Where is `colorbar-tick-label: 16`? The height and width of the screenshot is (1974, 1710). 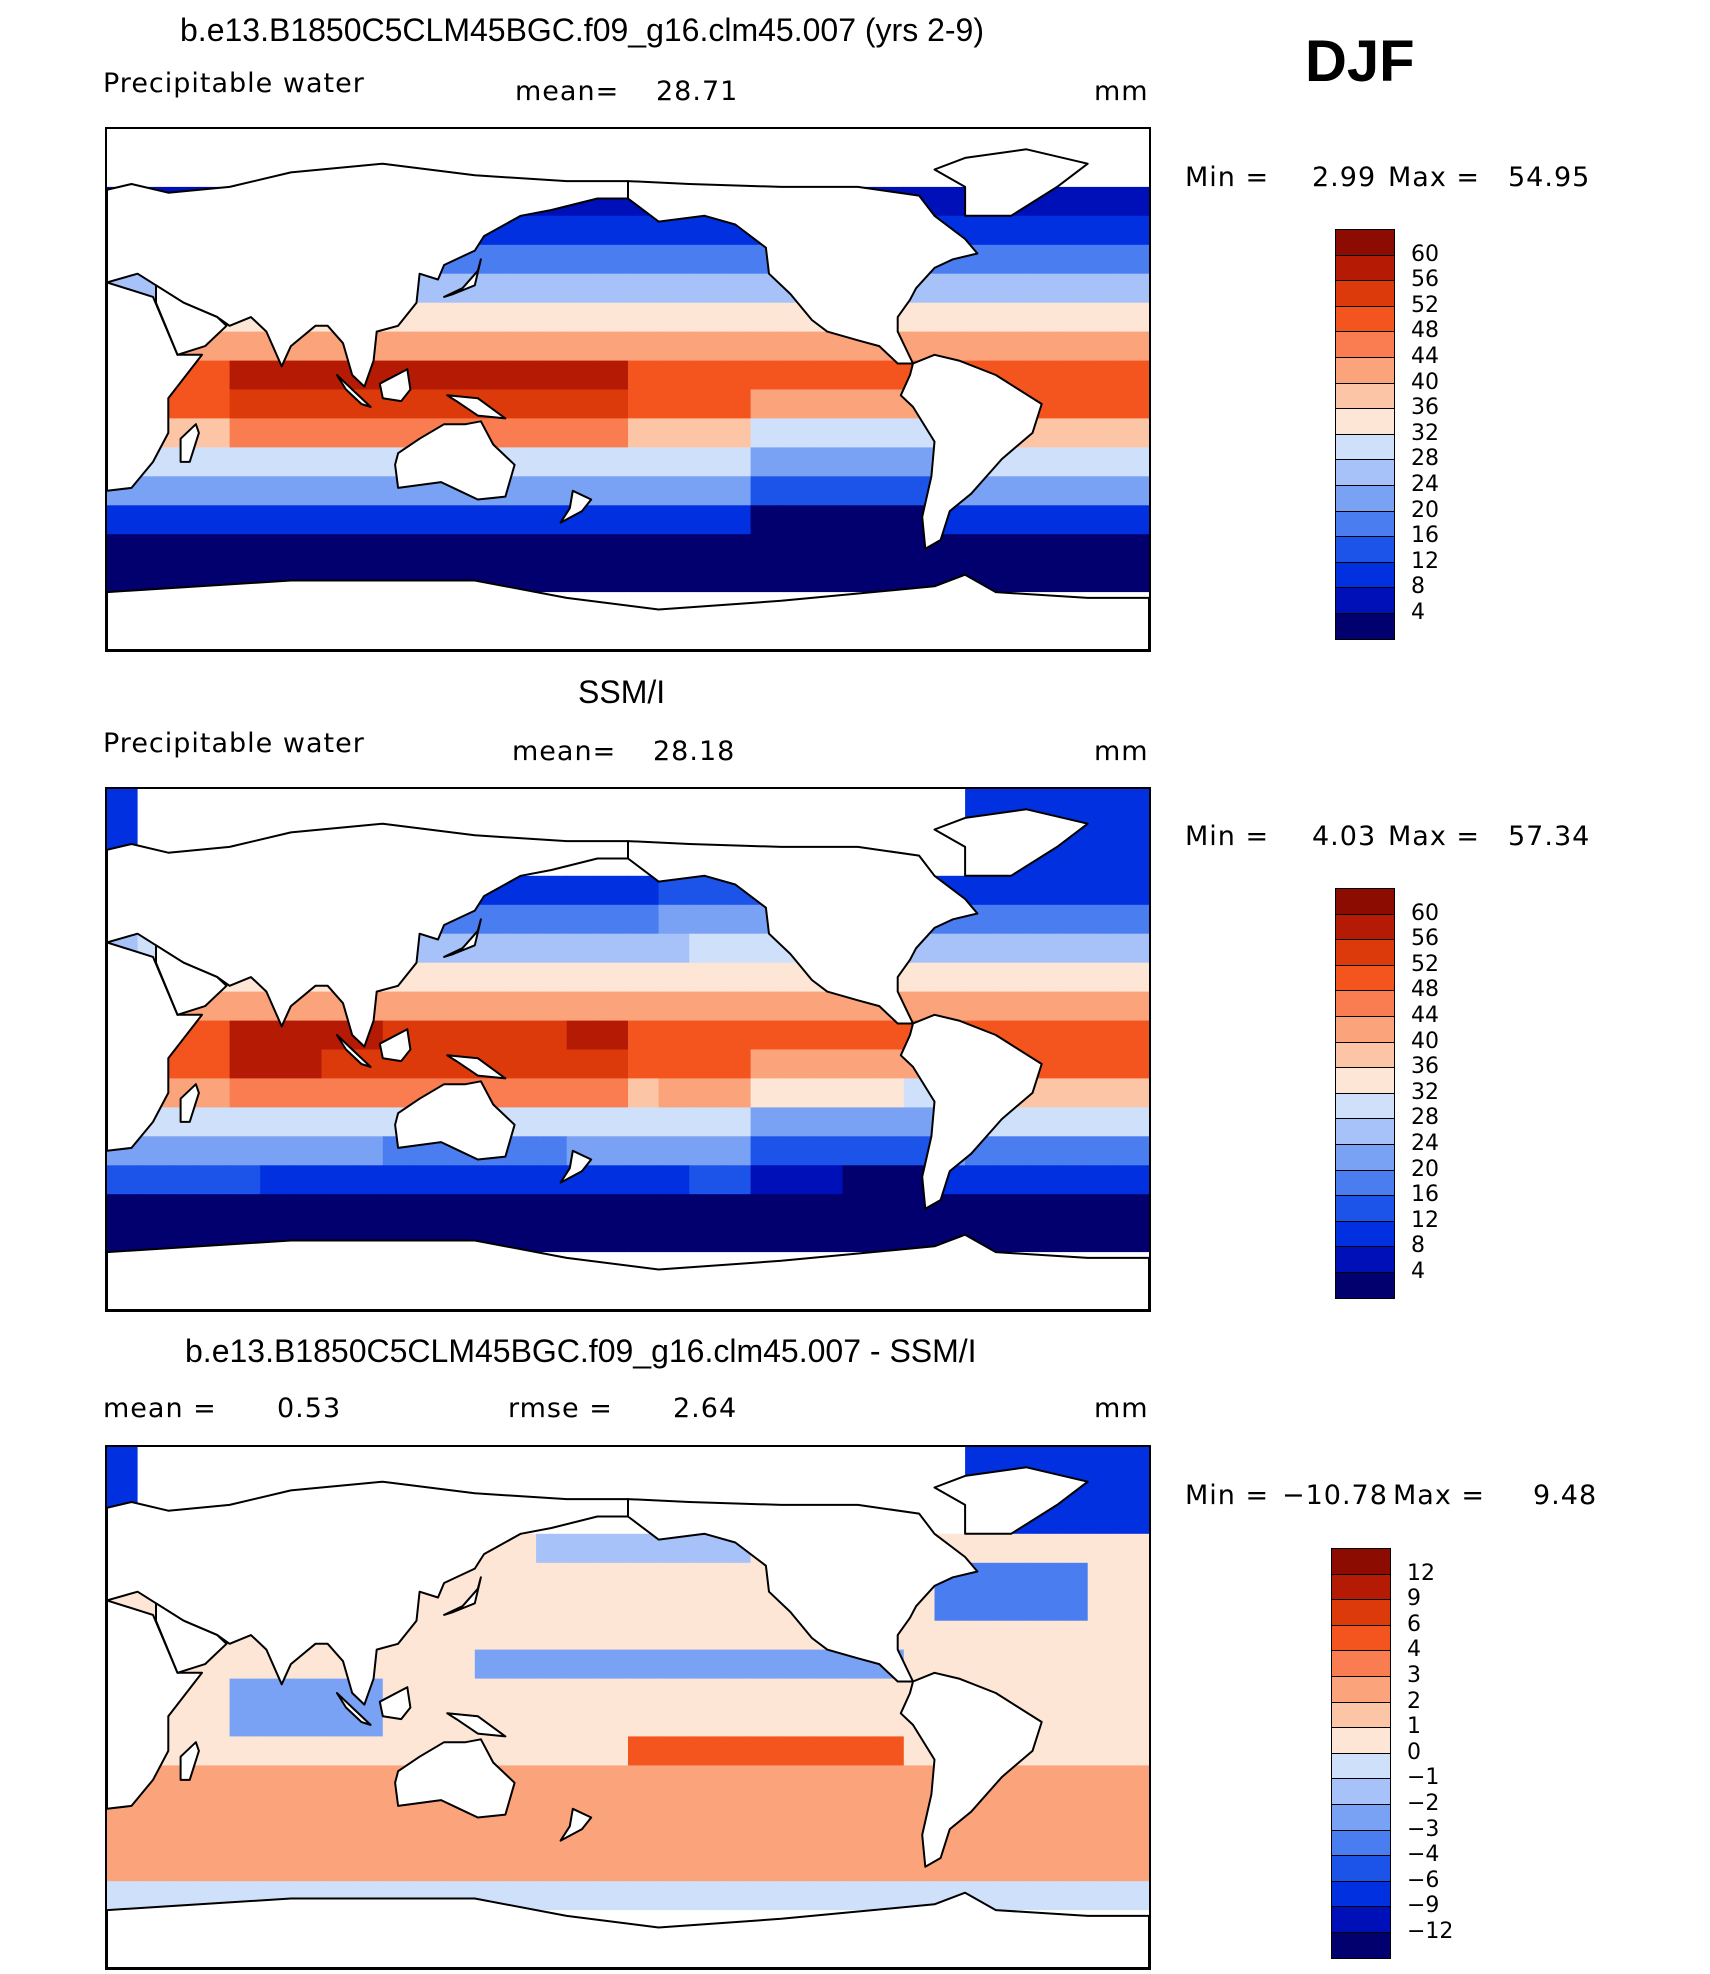
colorbar-tick-label: 16 is located at coordinates (1425, 536).